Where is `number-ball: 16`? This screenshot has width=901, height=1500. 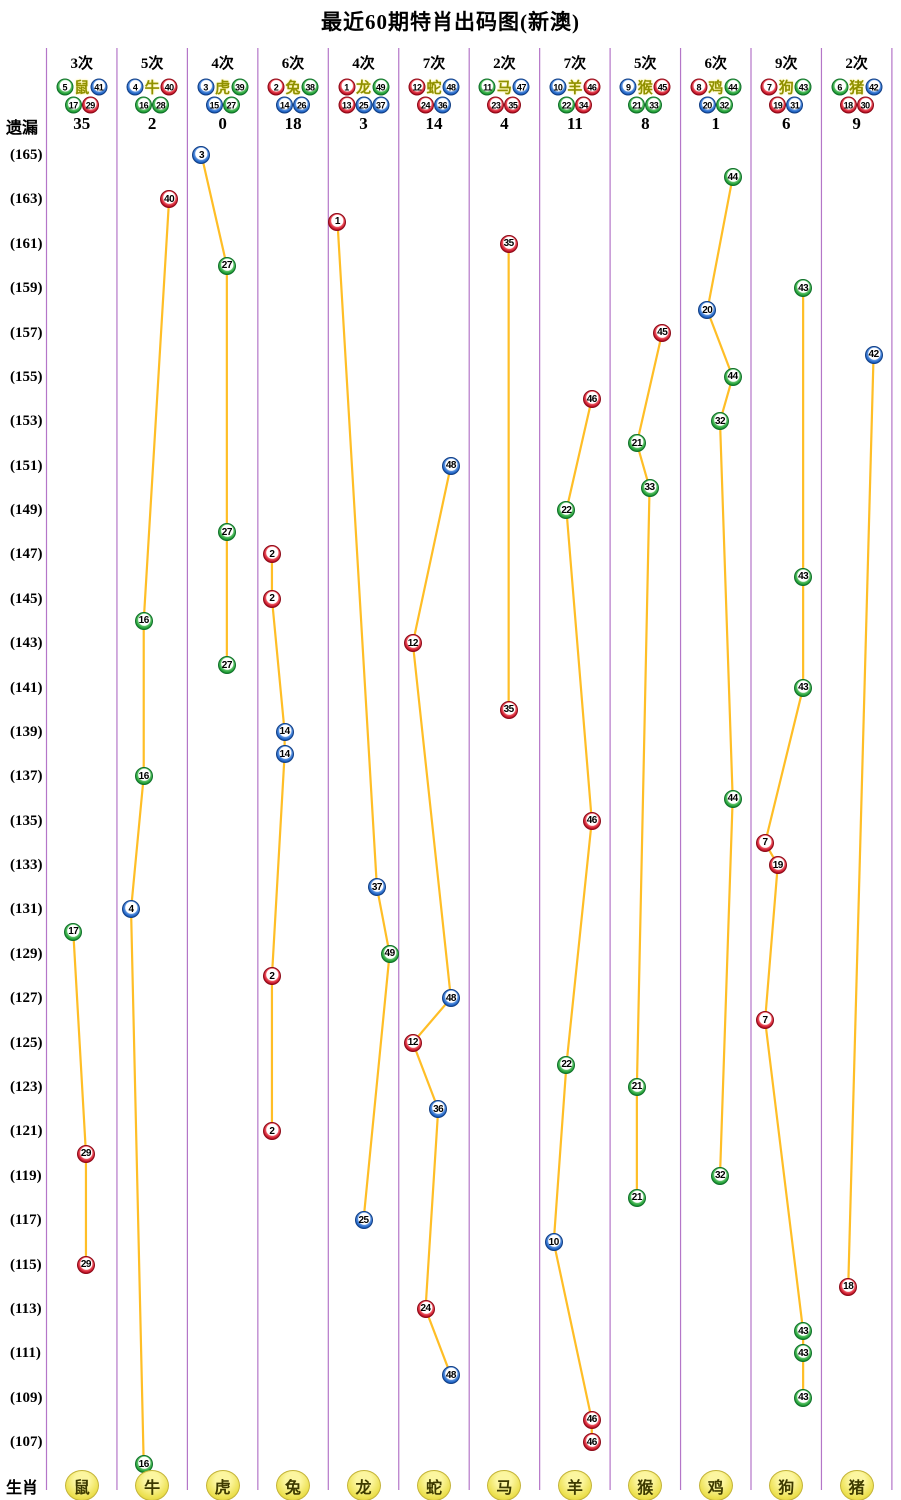
number-ball: 16 is located at coordinates (144, 105).